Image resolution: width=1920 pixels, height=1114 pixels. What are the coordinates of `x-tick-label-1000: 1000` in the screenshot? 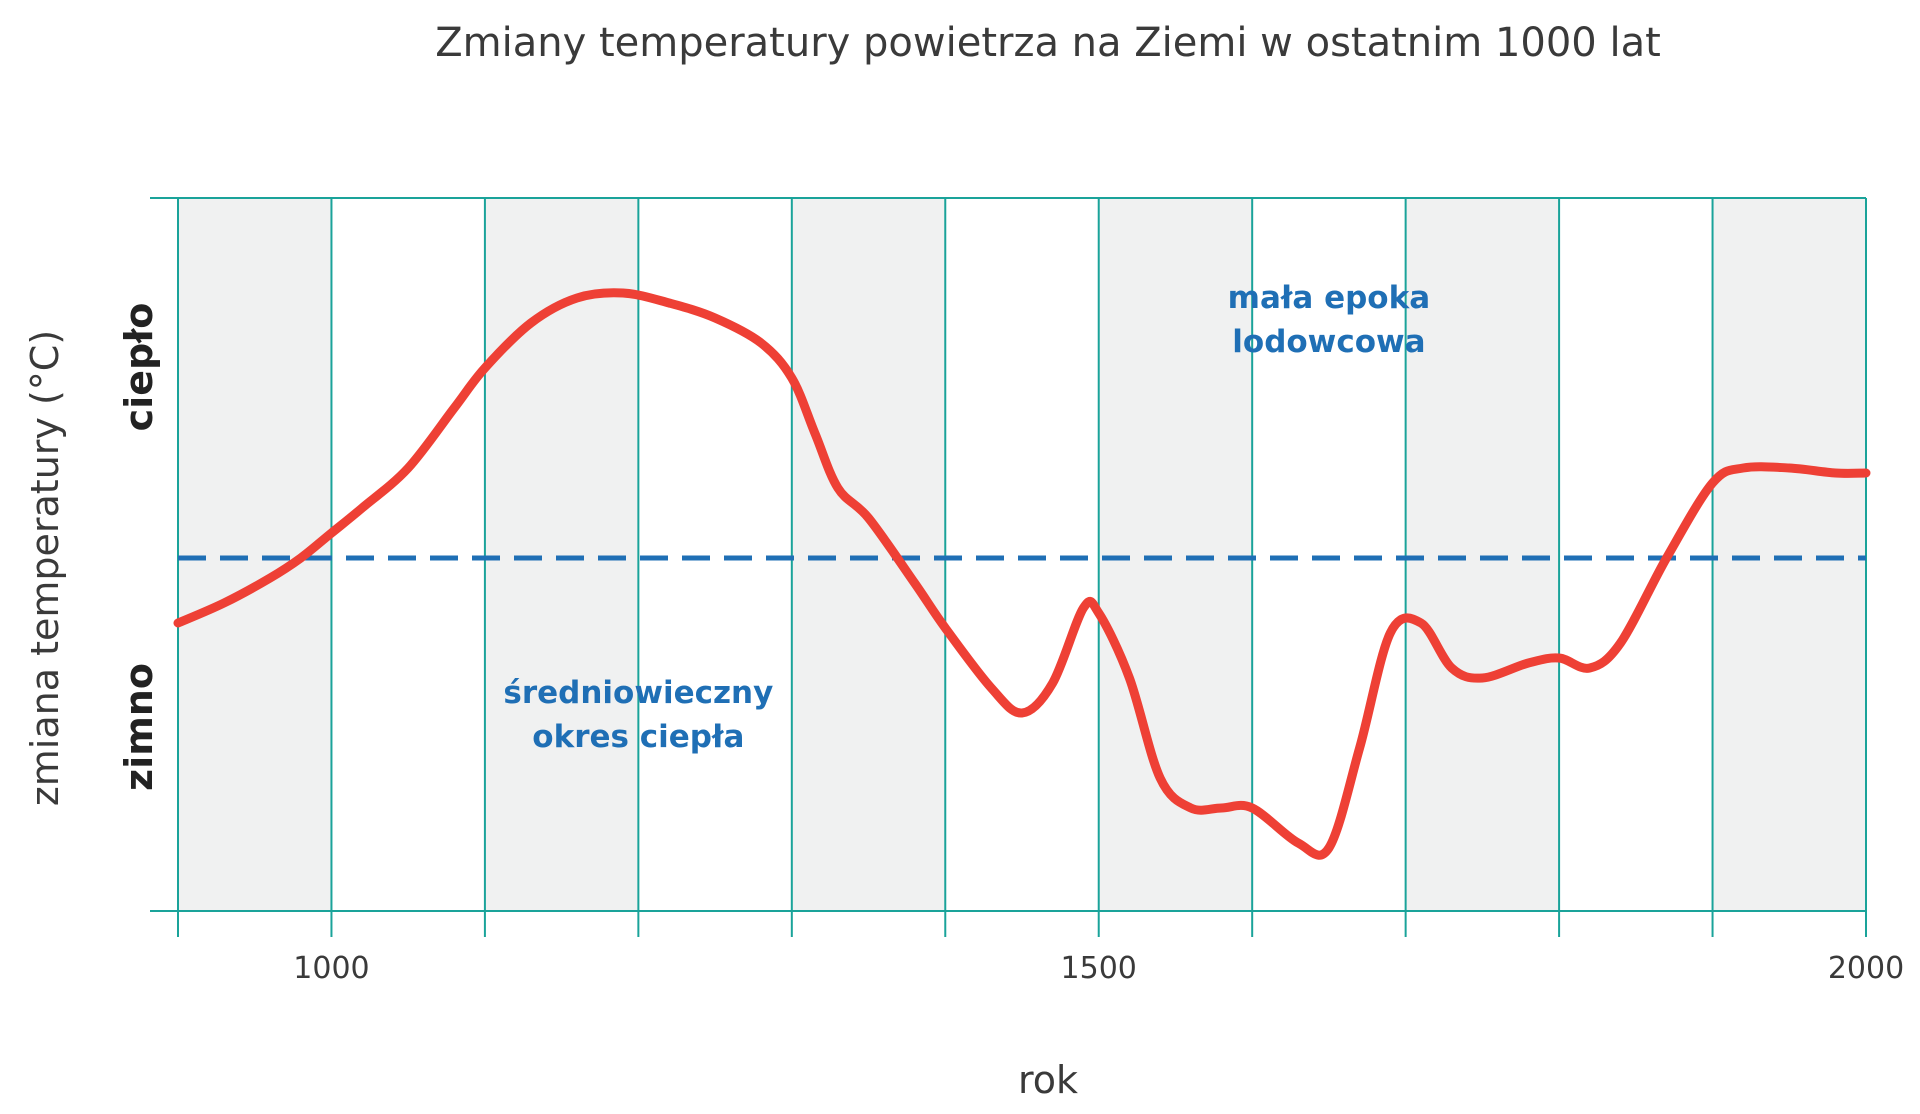 It's located at (331, 968).